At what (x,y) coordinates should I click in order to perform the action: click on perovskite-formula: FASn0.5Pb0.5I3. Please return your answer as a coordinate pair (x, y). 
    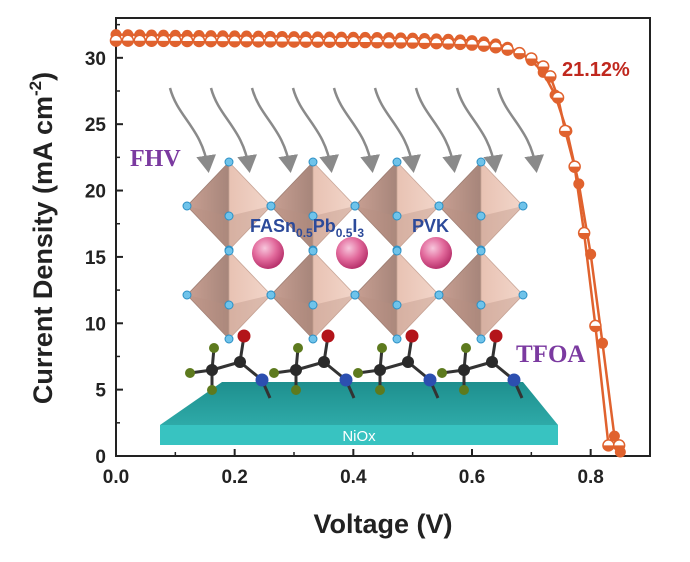
    Looking at the image, I should click on (307, 228).